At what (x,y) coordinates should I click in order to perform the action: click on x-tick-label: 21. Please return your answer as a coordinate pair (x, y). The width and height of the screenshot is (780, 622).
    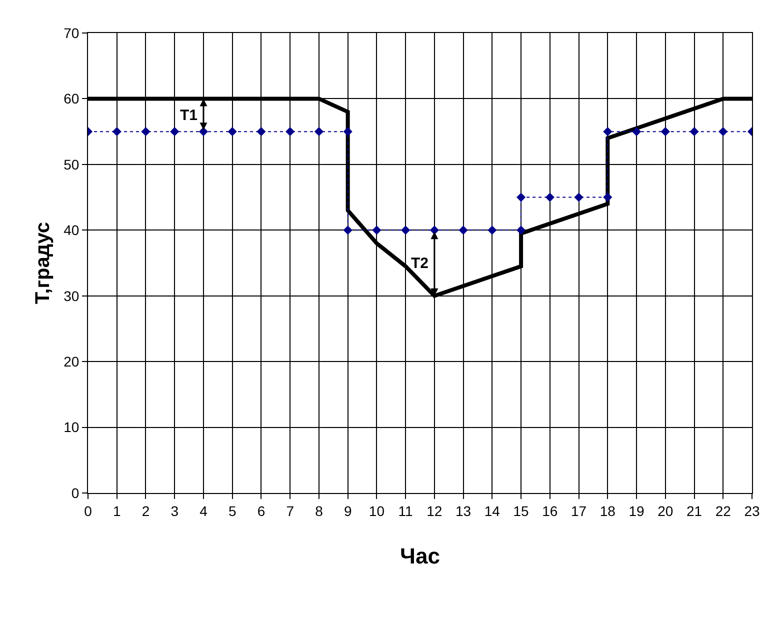
    Looking at the image, I should click on (694, 510).